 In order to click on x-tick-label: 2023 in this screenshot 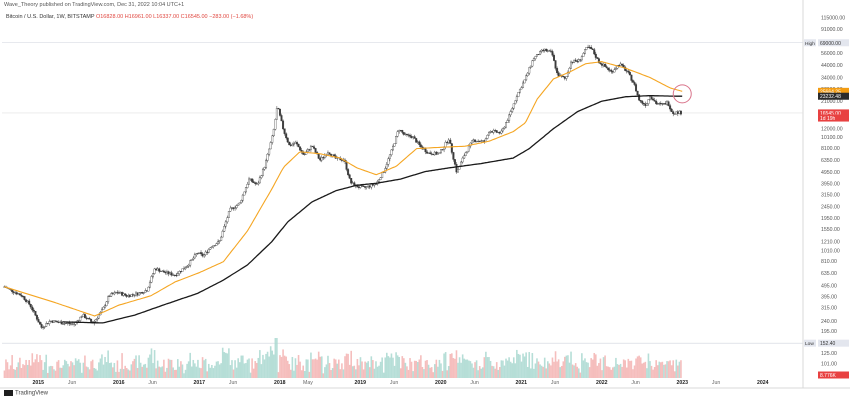, I will do `click(682, 383)`.